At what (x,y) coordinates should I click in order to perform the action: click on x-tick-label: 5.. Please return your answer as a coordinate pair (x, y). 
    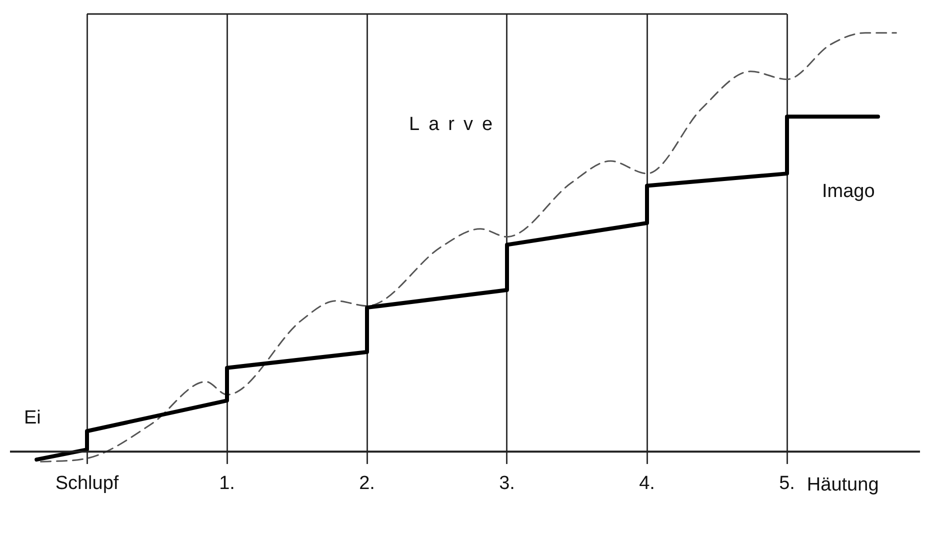
    Looking at the image, I should click on (787, 483).